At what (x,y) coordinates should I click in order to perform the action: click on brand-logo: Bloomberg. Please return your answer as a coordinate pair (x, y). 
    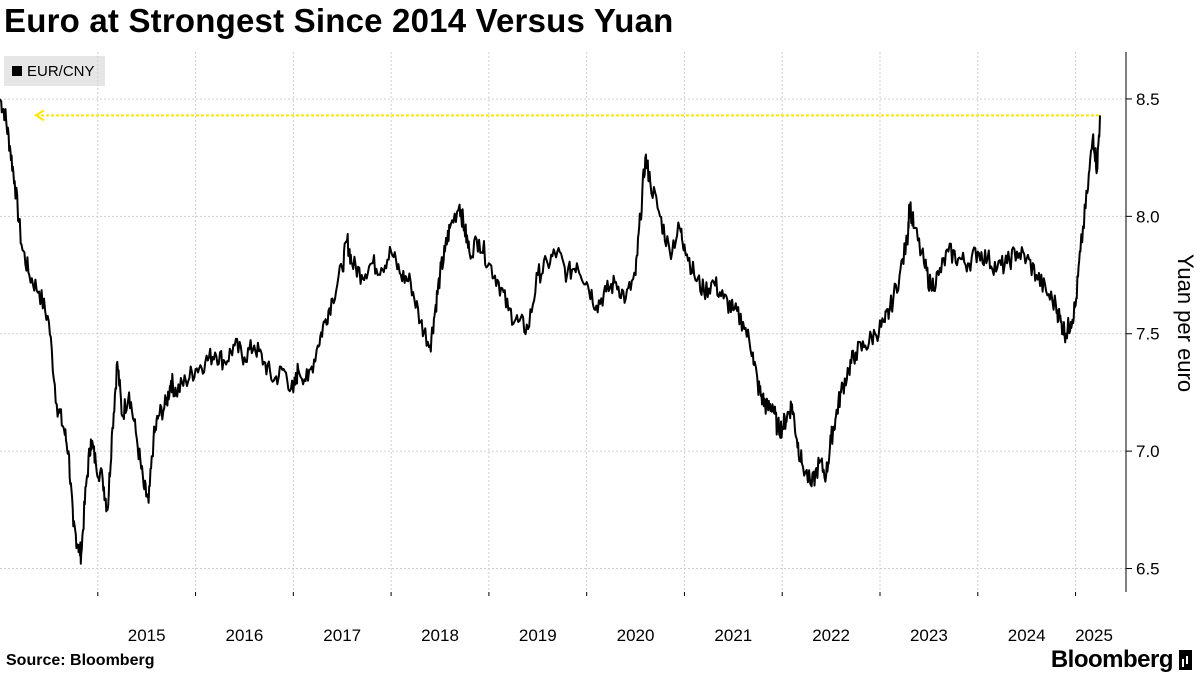
    Looking at the image, I should click on (1121, 660).